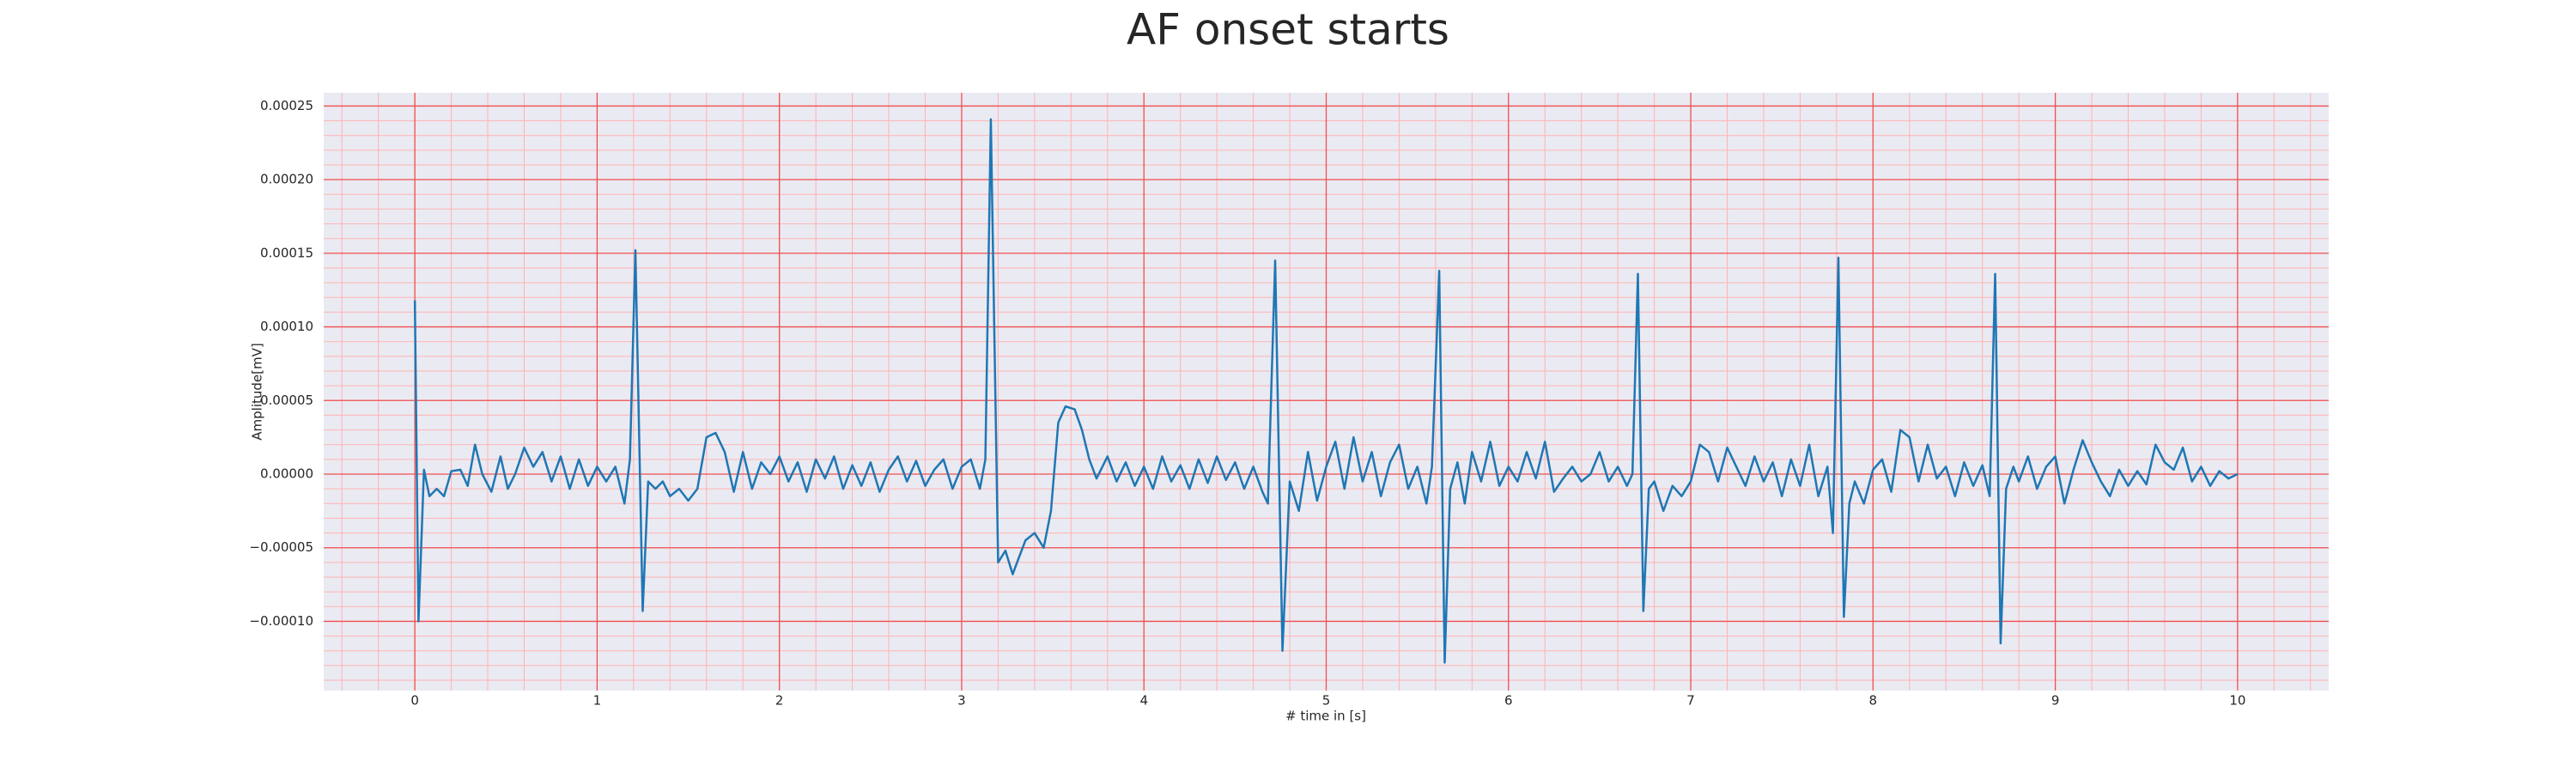 The height and width of the screenshot is (773, 2576). Describe the element at coordinates (414, 701) in the screenshot. I see `x-tick-label: 0` at that location.